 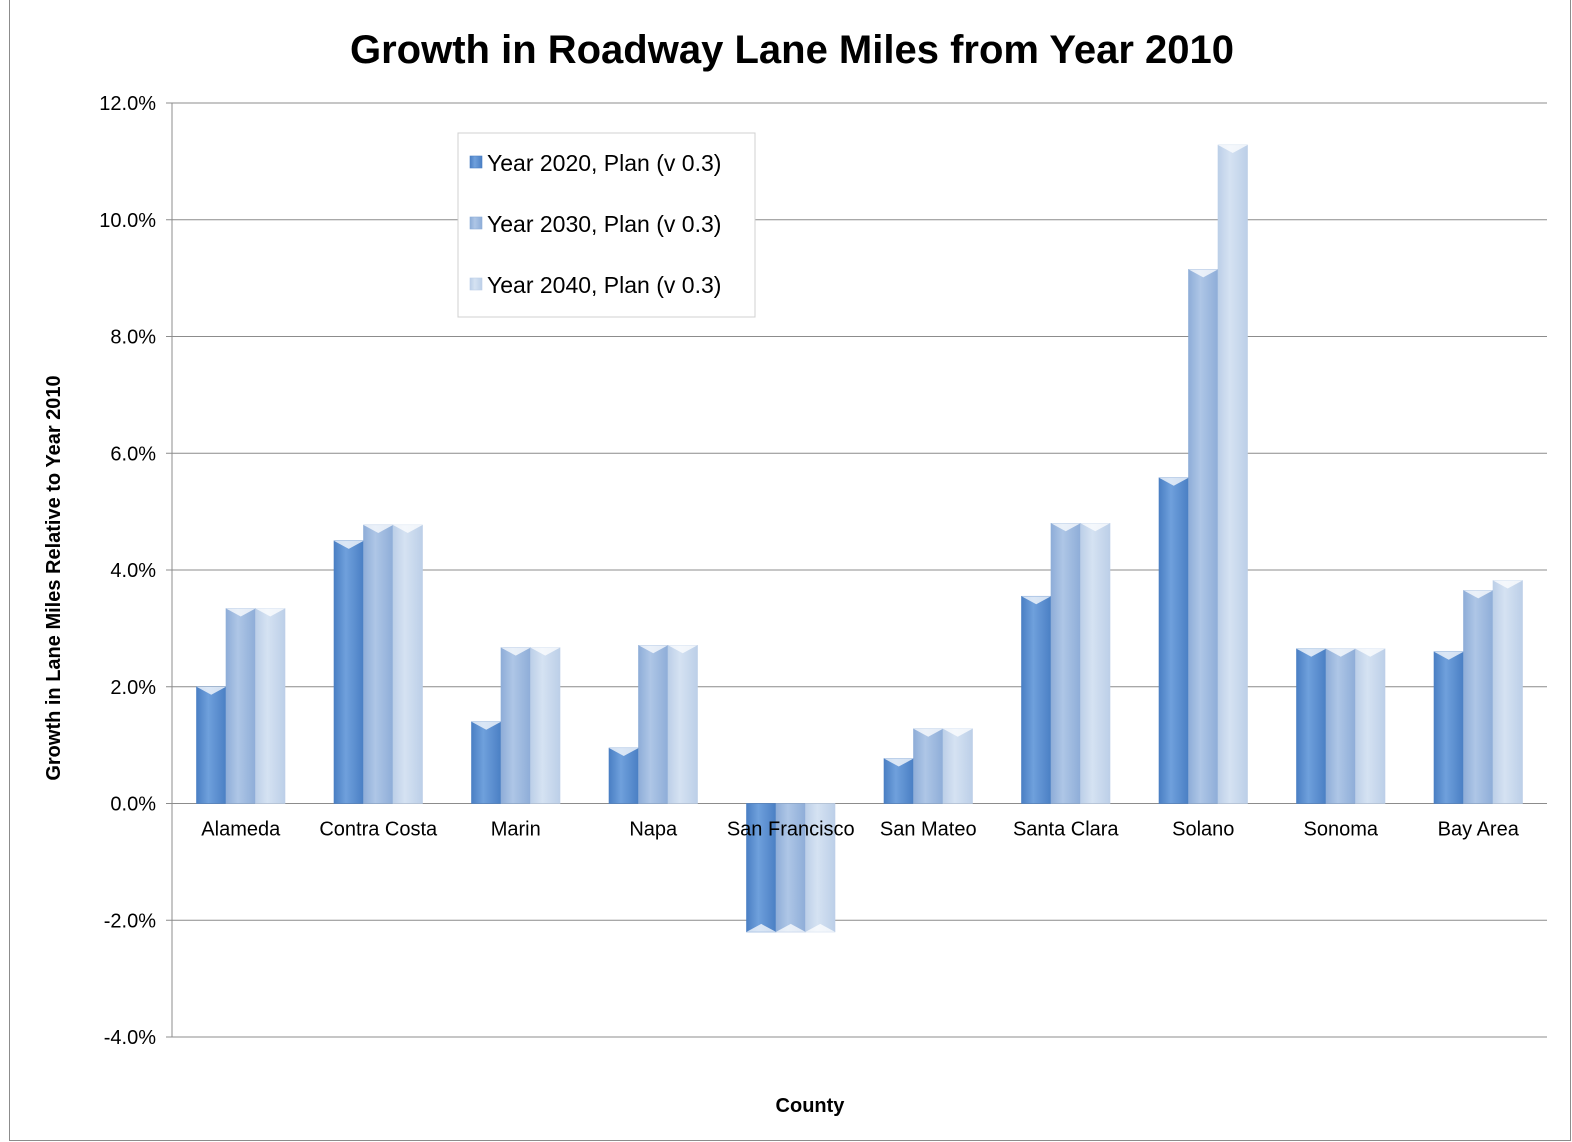 What do you see at coordinates (133, 688) in the screenshot?
I see `y-tick-label: 2.0%` at bounding box center [133, 688].